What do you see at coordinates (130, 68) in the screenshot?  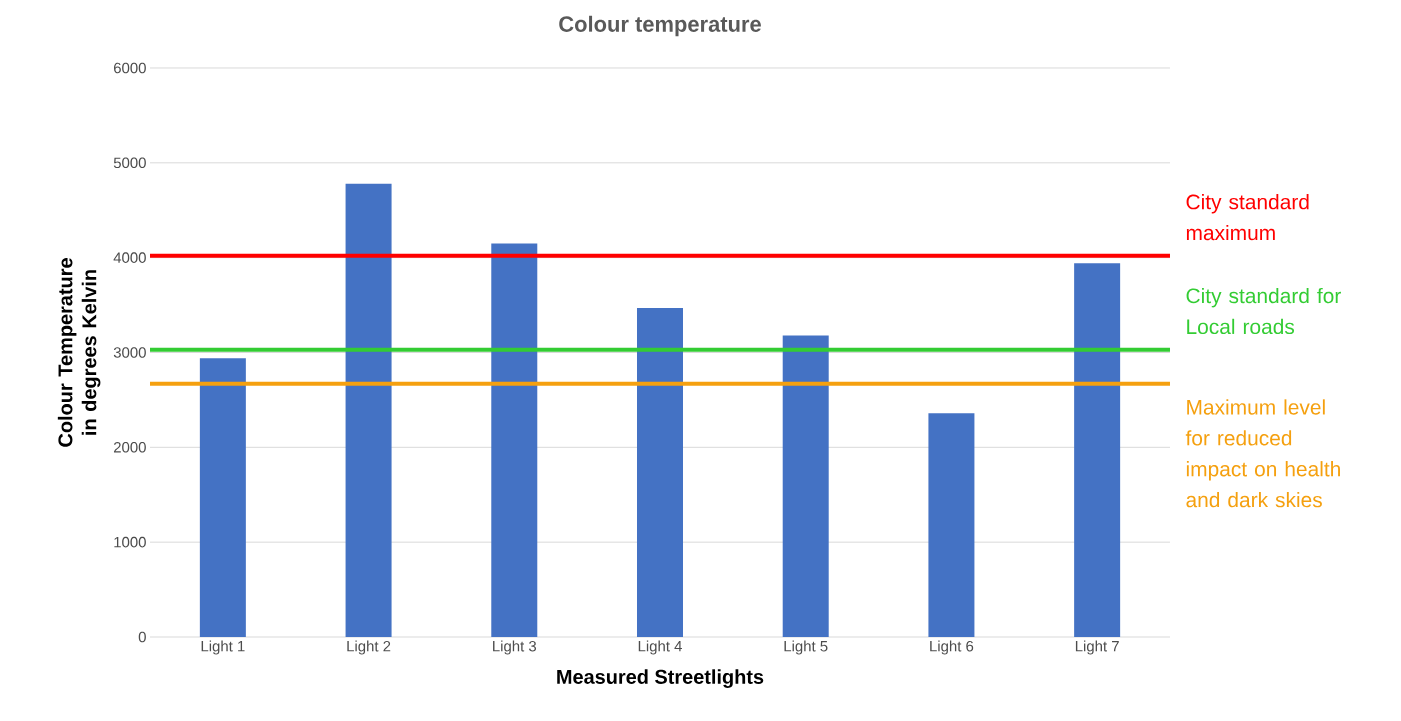 I see `y-tick-label: 6000` at bounding box center [130, 68].